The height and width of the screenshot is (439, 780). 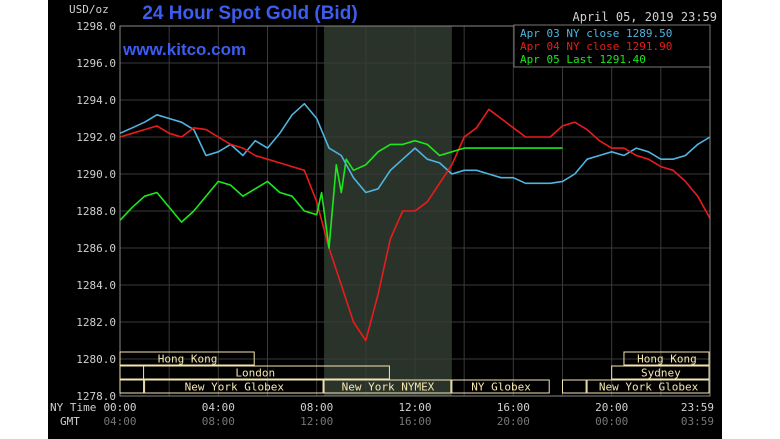 What do you see at coordinates (119, 421) in the screenshot?
I see `x-tick-gmt: 04:00` at bounding box center [119, 421].